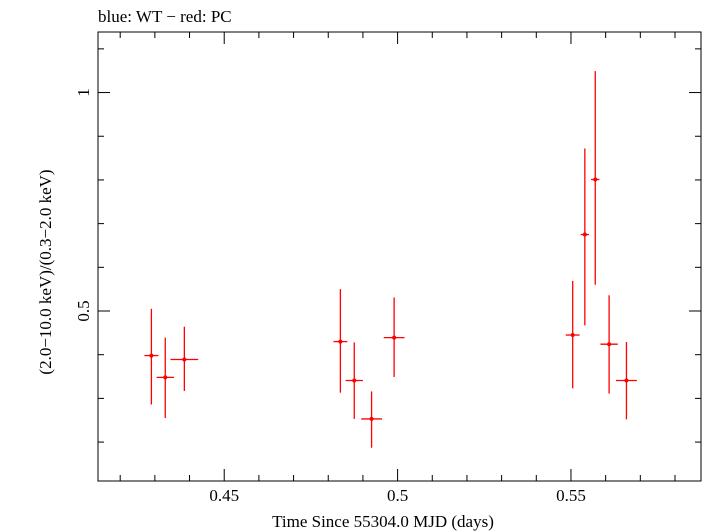  I want to click on x-tick-label: 0.45, so click(224, 495).